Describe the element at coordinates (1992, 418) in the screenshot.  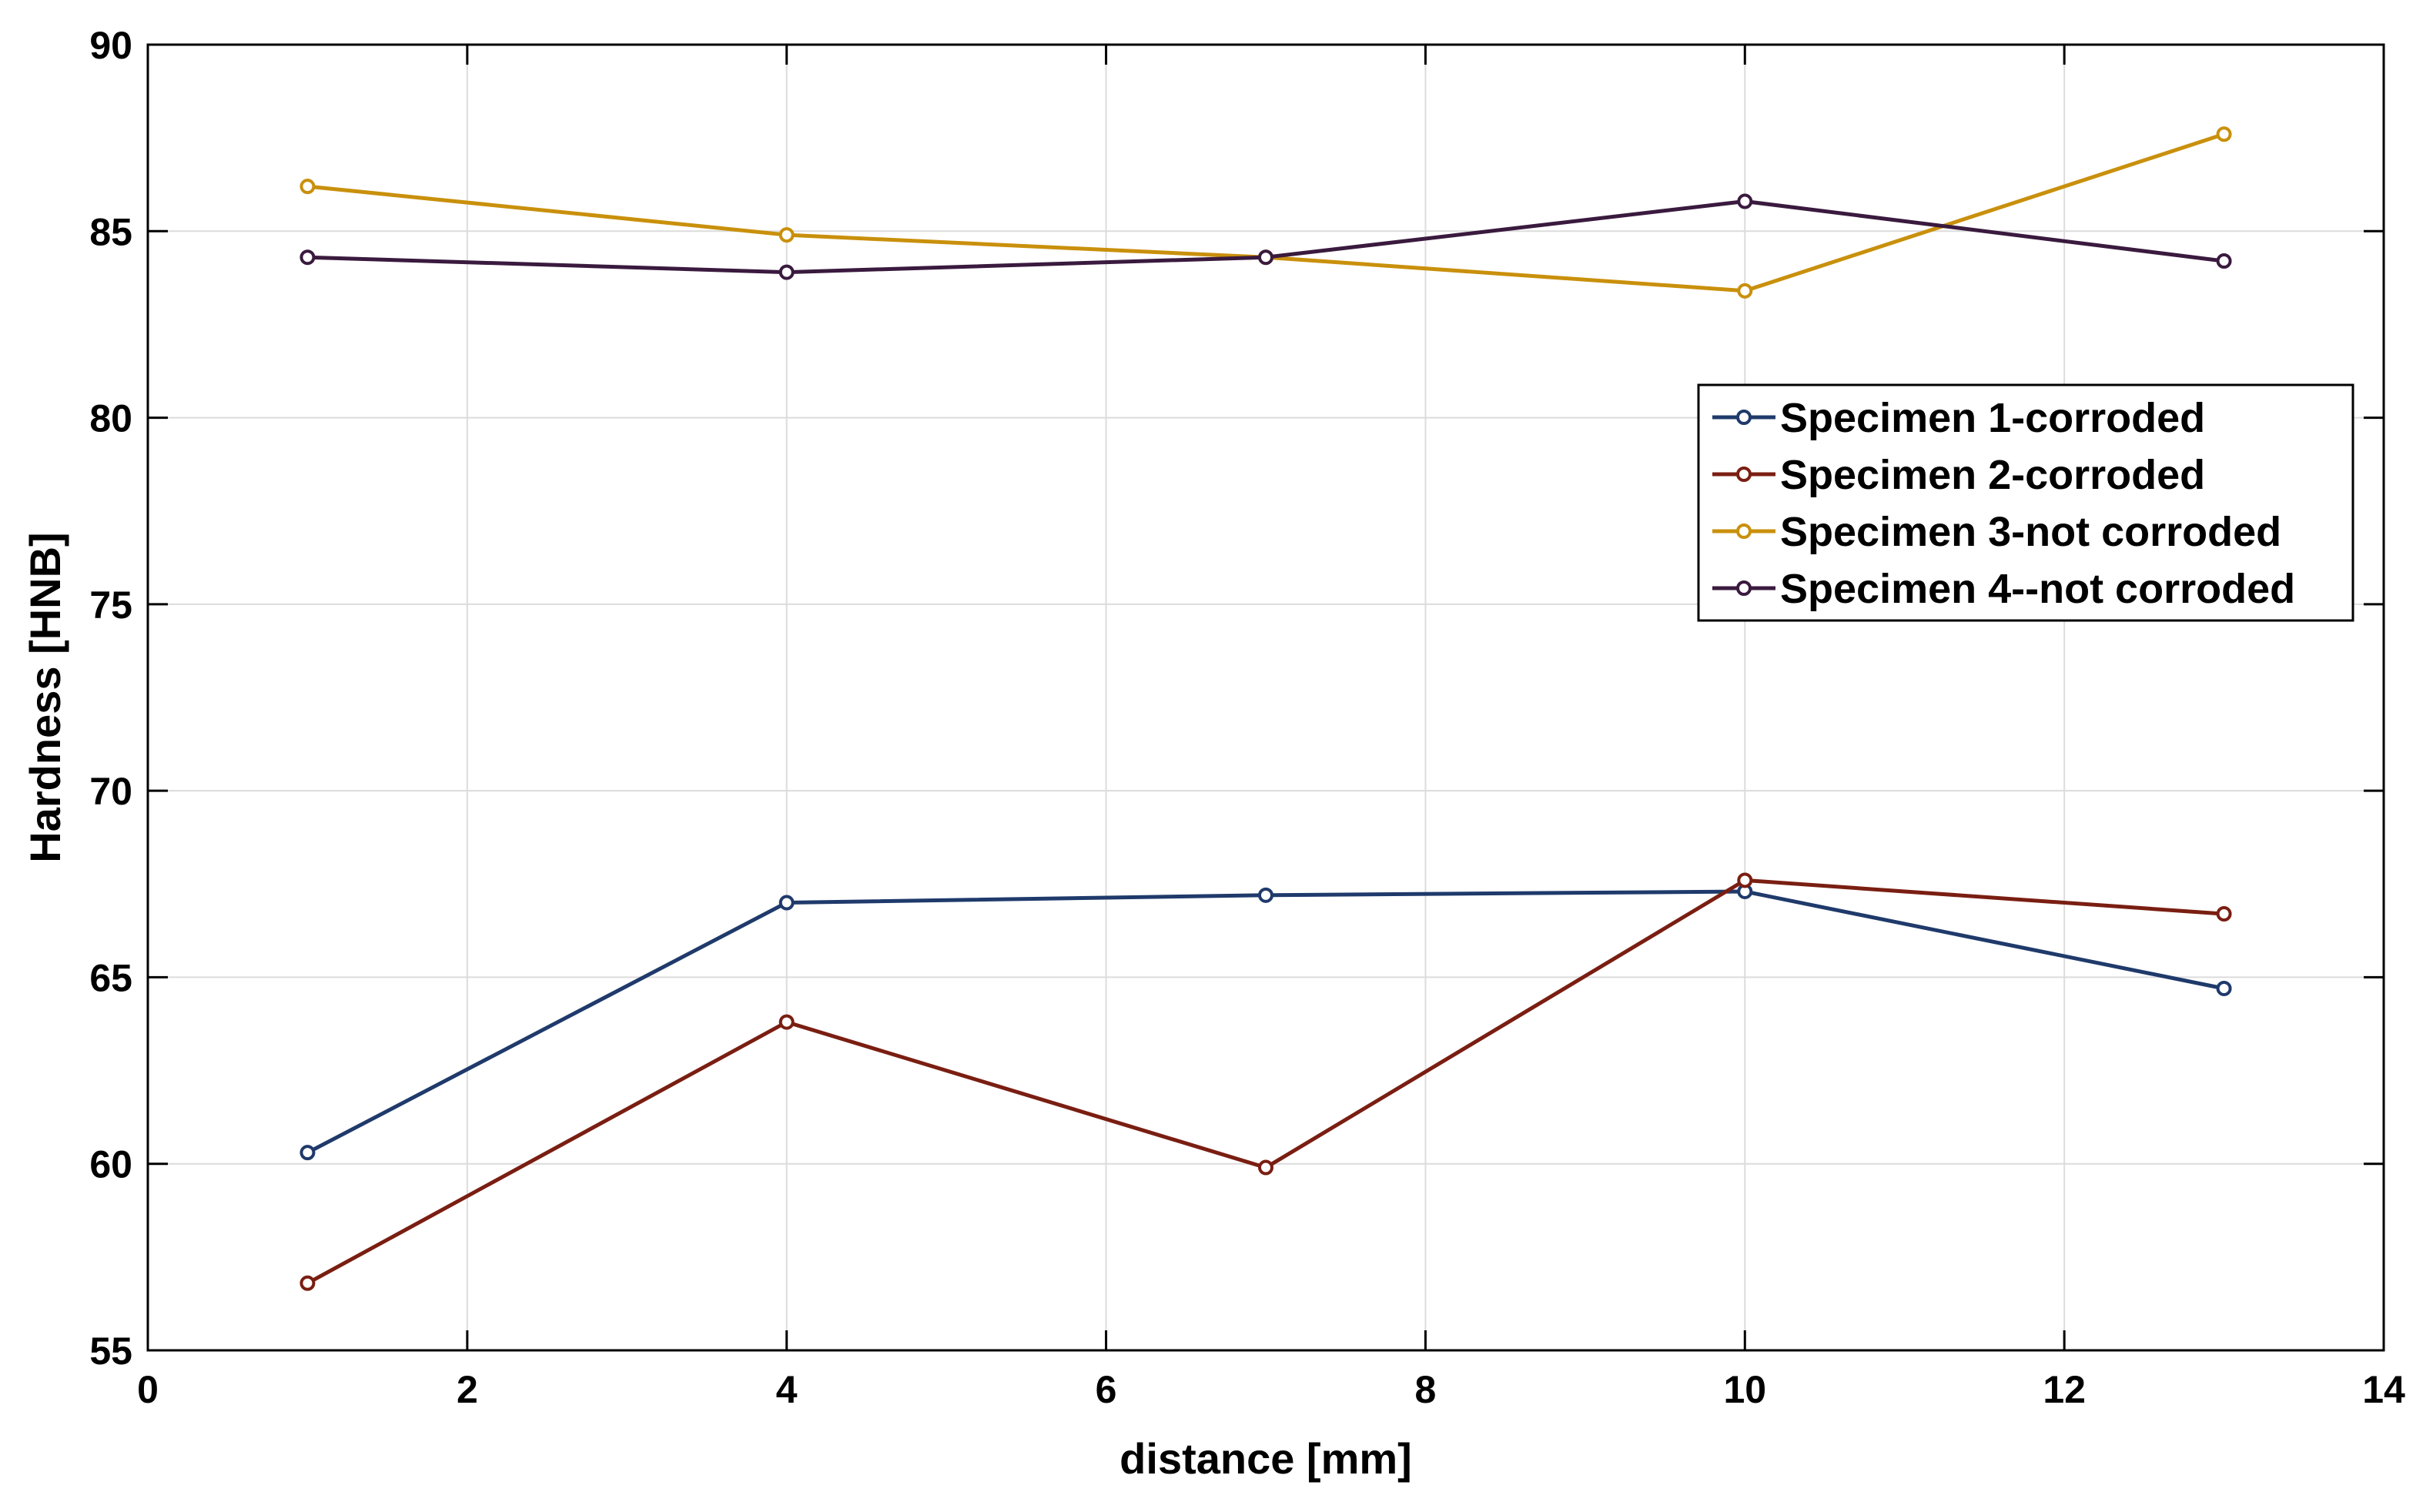
I see `legend-label: Specimen 1-corroded` at that location.